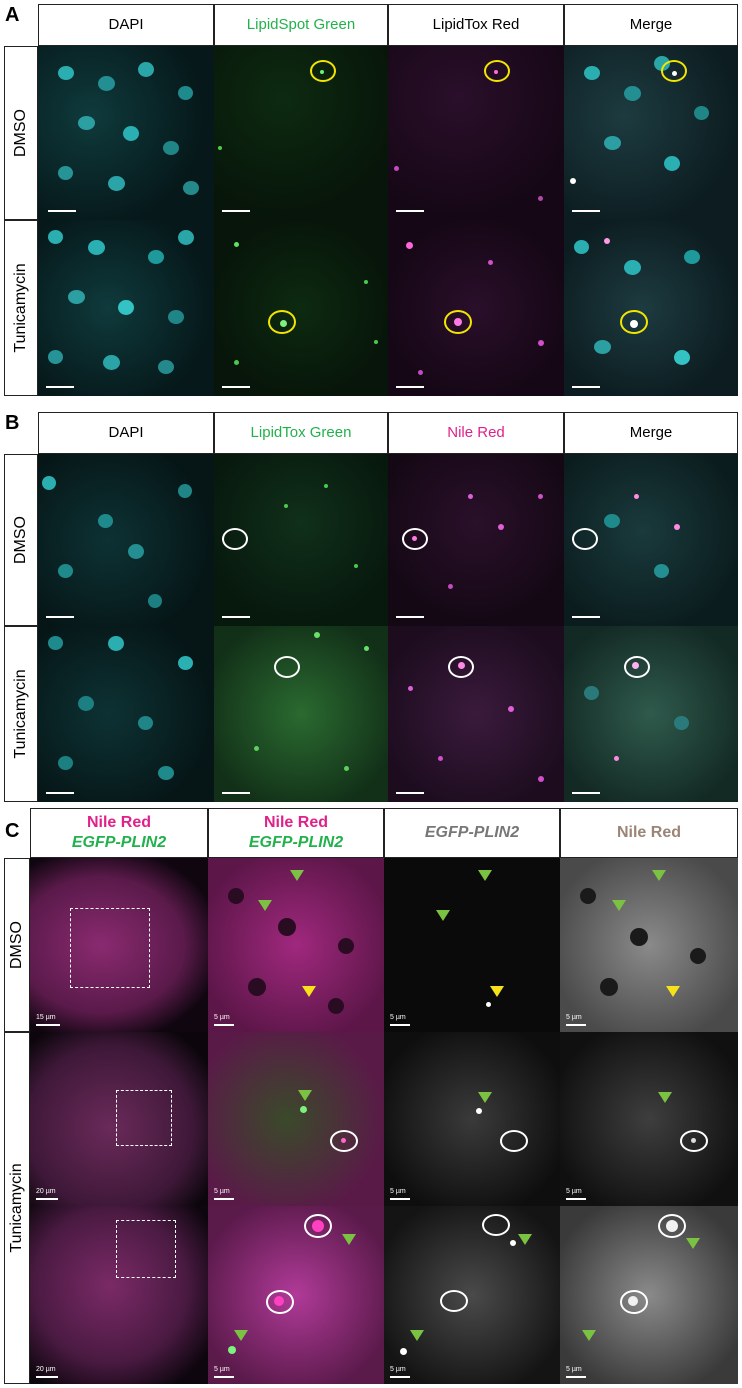 Image resolution: width=742 pixels, height=1388 pixels. Describe the element at coordinates (12, 15) in the screenshot. I see `panel-letter-a: A` at that location.